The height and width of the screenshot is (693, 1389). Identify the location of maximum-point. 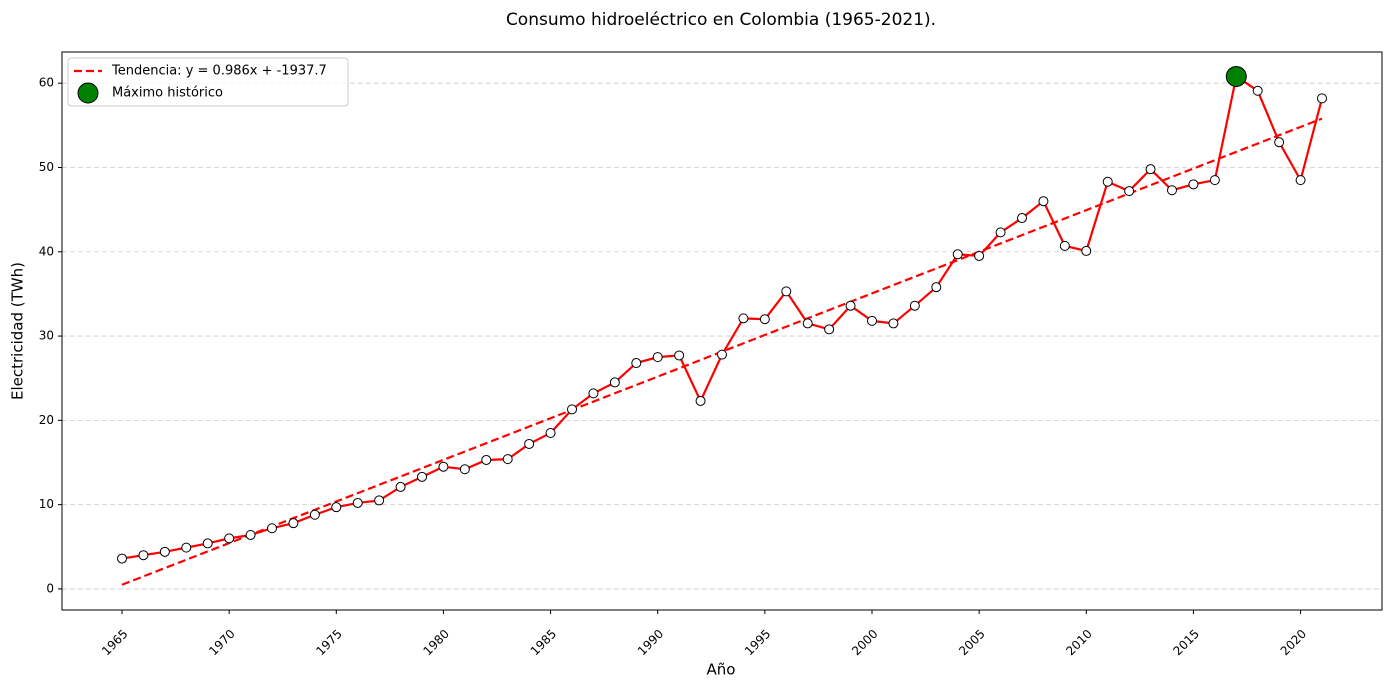
(1236, 76).